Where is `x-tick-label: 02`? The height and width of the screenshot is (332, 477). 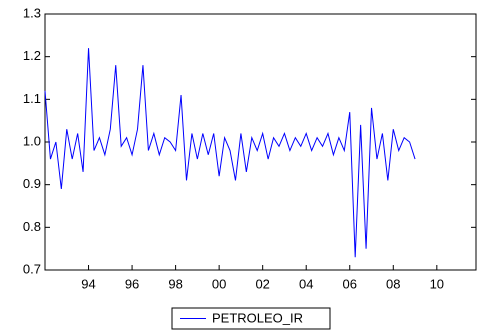 x-tick-label: 02 is located at coordinates (262, 283).